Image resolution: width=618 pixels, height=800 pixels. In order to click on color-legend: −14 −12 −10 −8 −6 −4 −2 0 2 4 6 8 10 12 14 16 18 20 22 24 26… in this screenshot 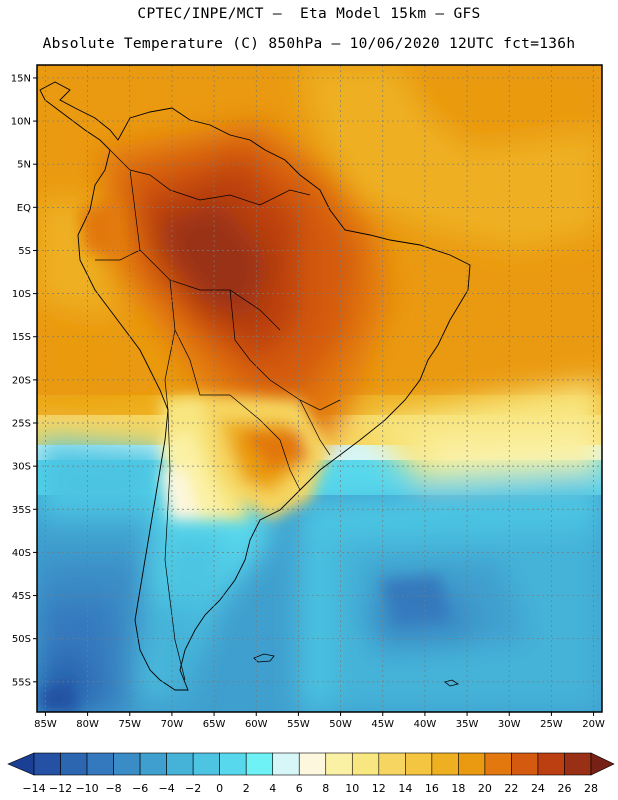, I will do `click(311, 773)`.